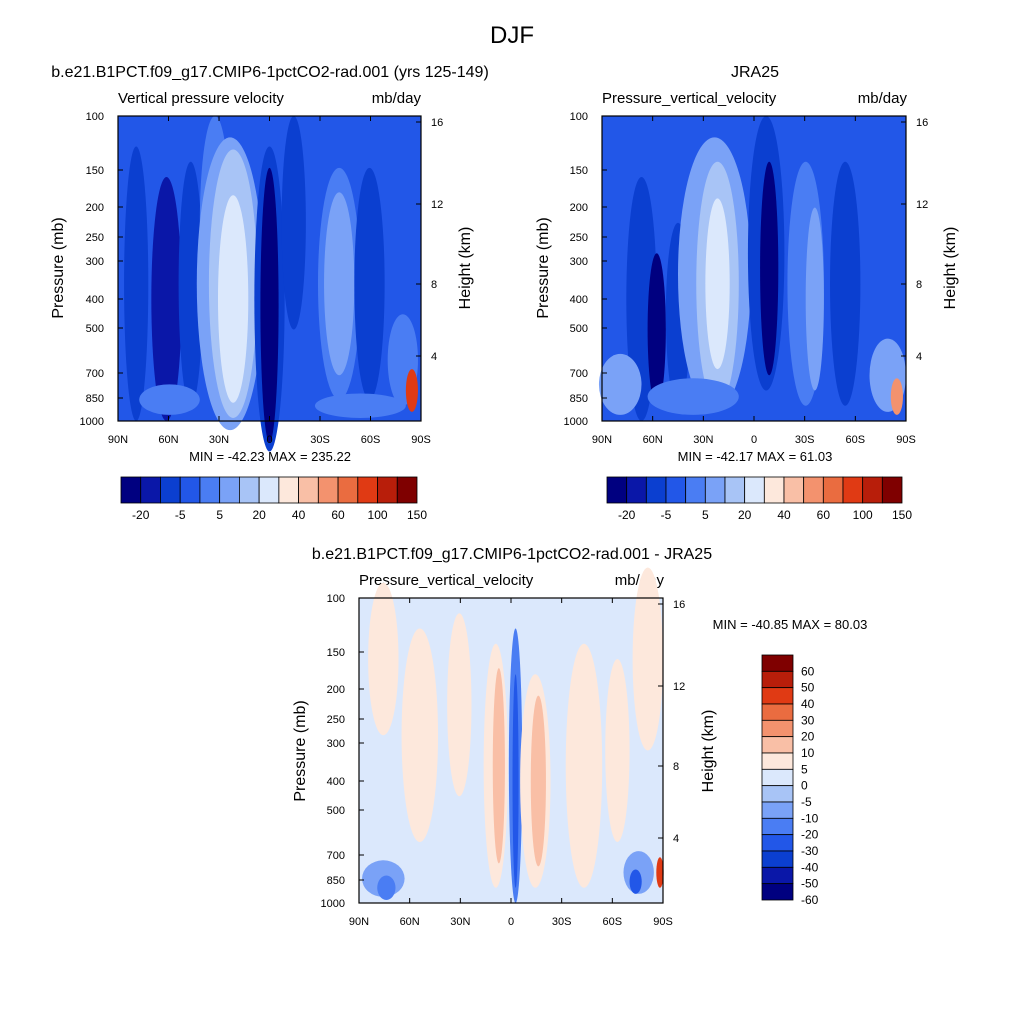 The height and width of the screenshot is (1024, 1024). Describe the element at coordinates (270, 456) in the screenshot. I see `panel-model-stats: MIN = -42.23 MAX = 235.22` at that location.